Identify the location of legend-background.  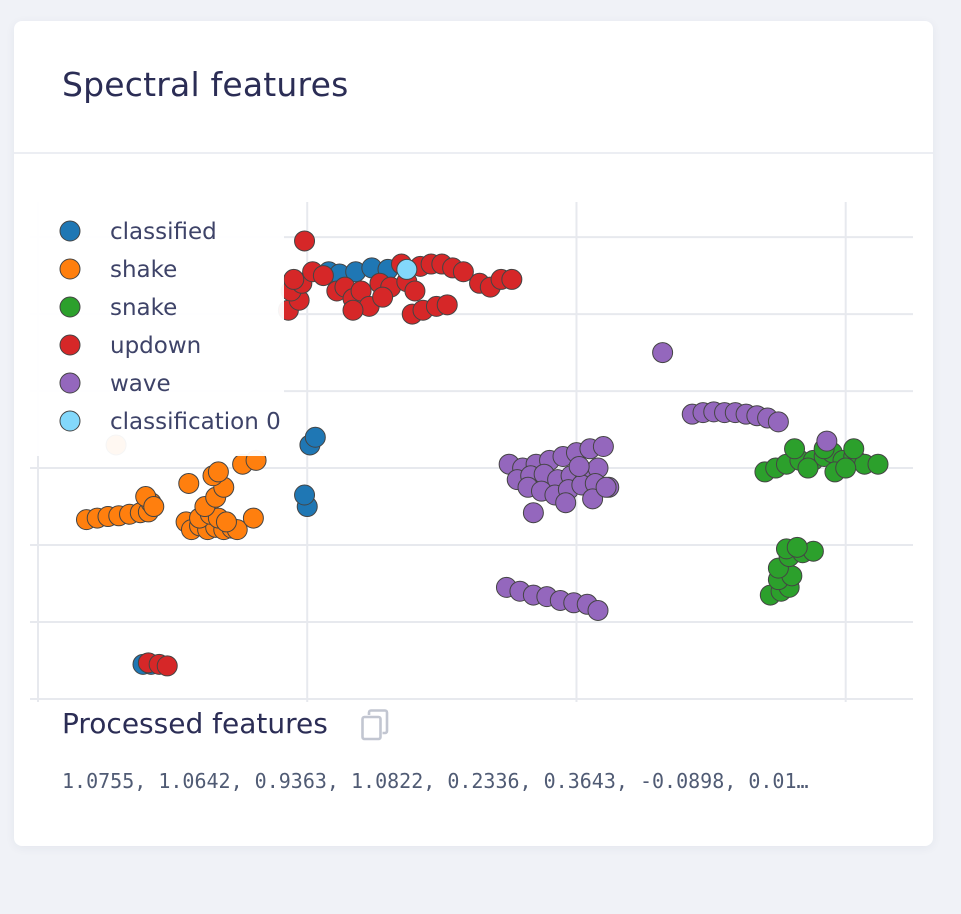
(149, 325).